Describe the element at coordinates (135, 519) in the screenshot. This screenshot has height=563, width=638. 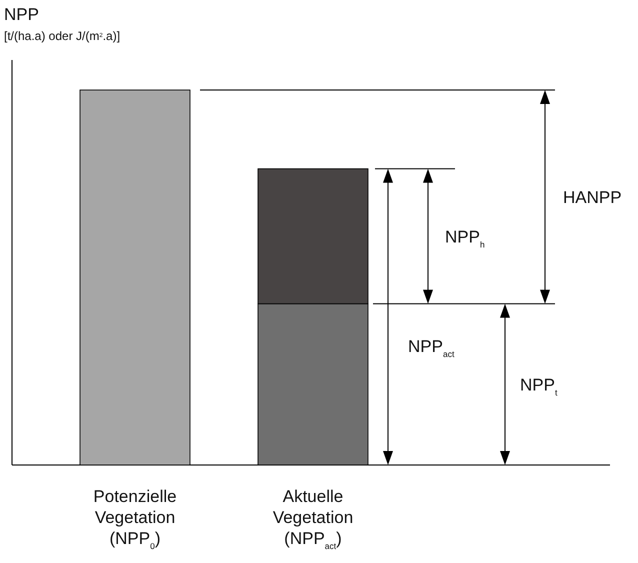
I see `x-tick-label: Potenzielle Vegetation (NPP$_{0}$)` at that location.